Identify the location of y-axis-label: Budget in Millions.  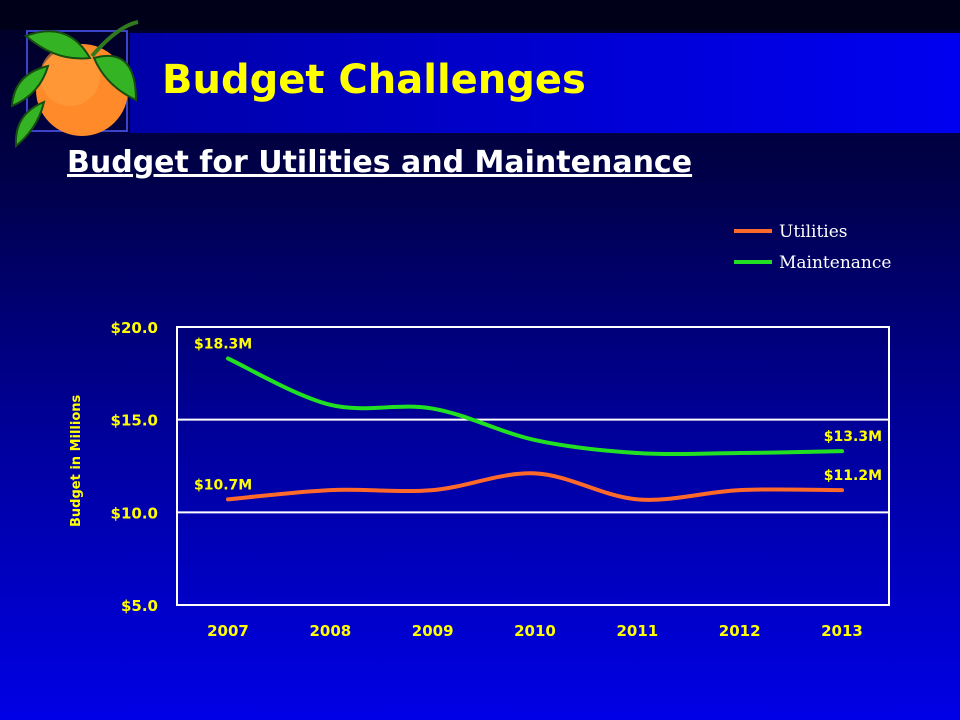
(76, 460).